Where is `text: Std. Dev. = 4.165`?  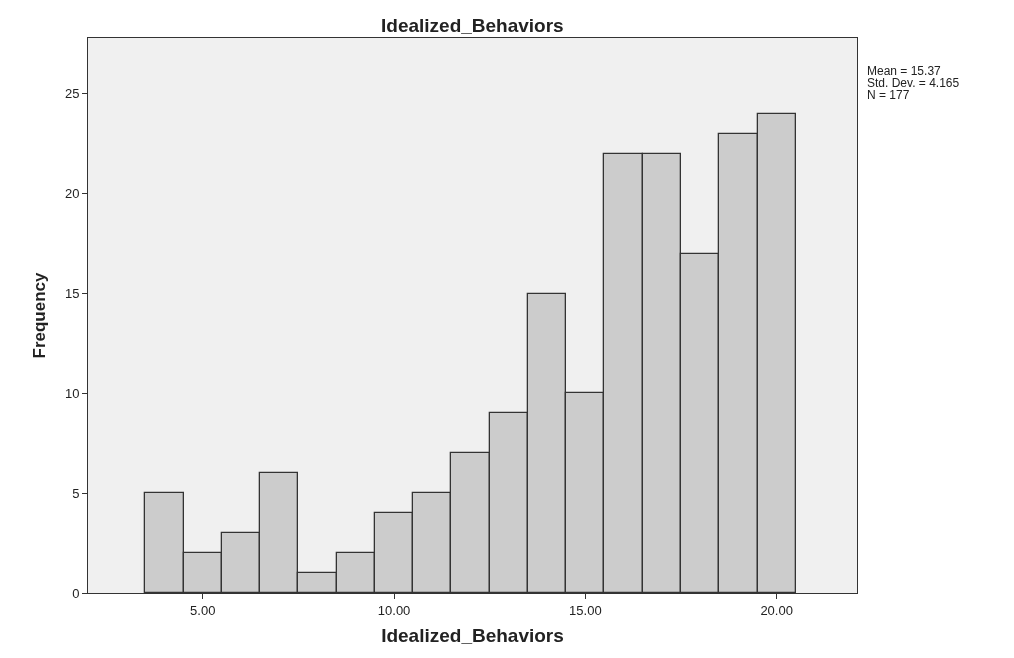 text: Std. Dev. = 4.165 is located at coordinates (913, 83).